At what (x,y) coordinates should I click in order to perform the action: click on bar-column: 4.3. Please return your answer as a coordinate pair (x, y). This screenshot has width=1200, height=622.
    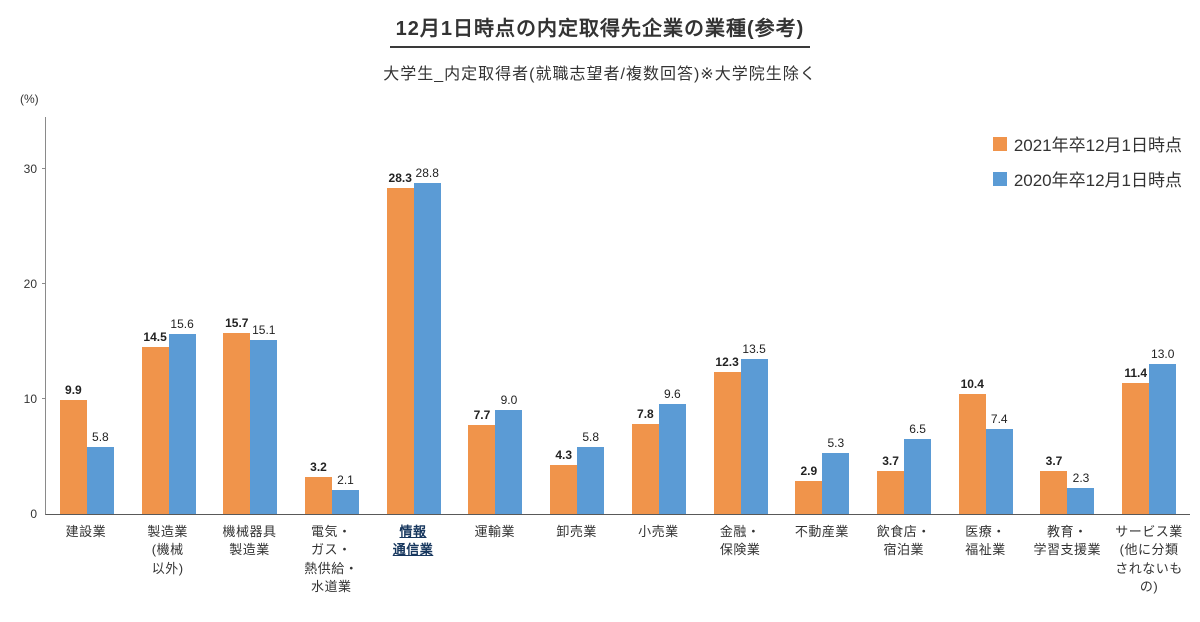
    Looking at the image, I should click on (564, 315).